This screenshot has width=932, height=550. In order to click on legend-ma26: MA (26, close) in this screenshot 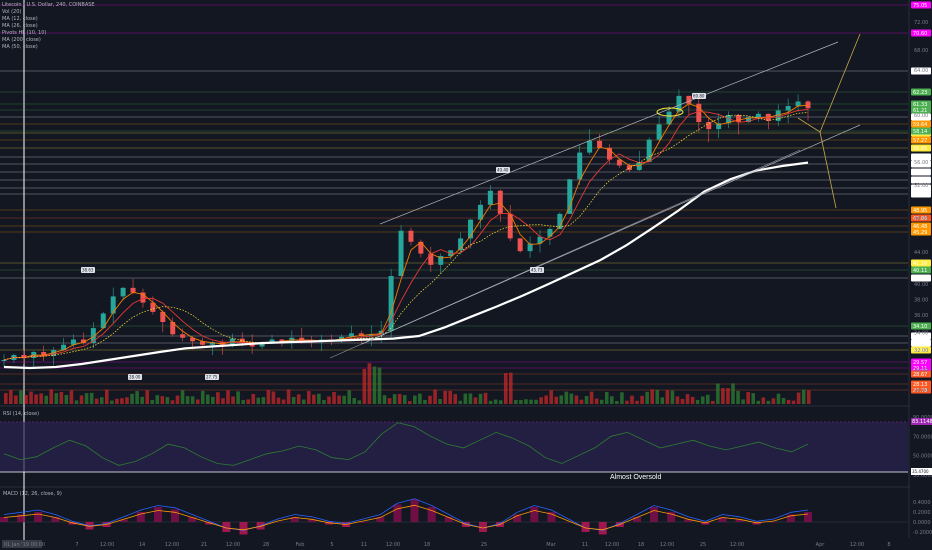, I will do `click(20, 26)`.